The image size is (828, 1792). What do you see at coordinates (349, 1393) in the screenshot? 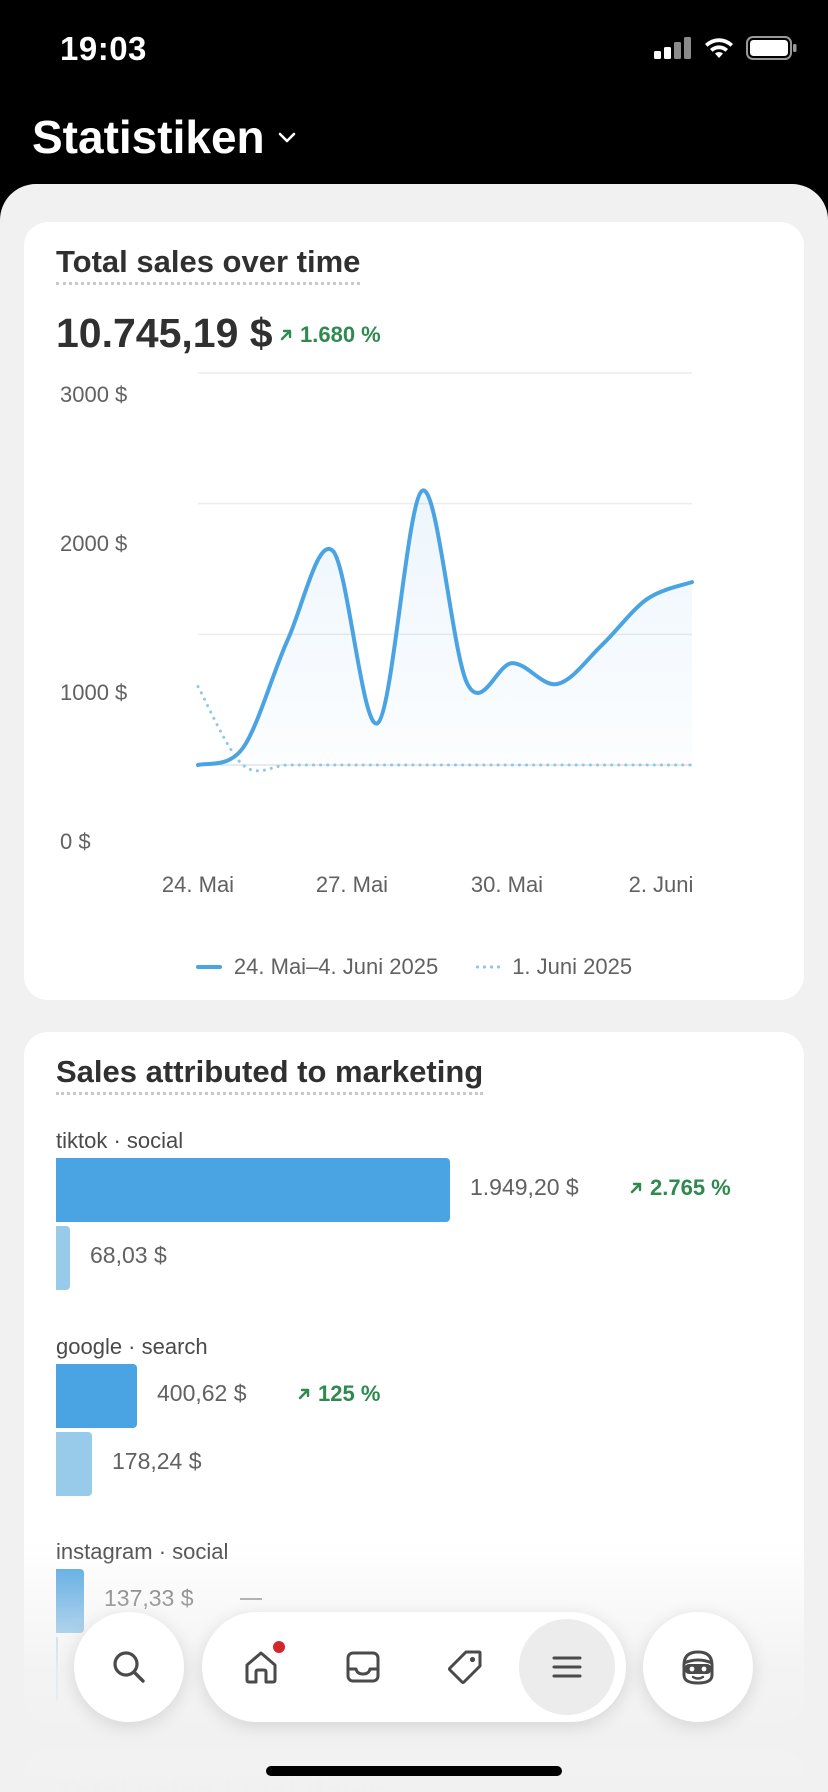
I see `channel-change-value: 125 %` at bounding box center [349, 1393].